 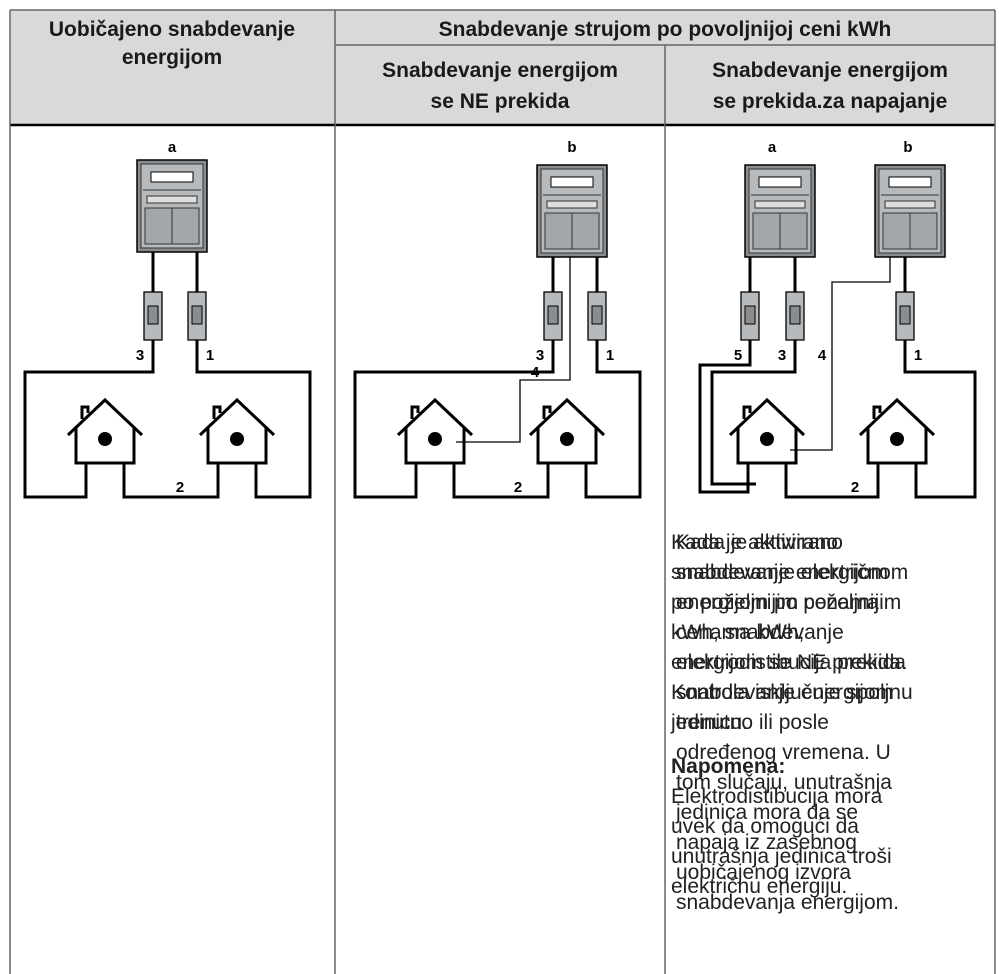 I want to click on paragraph-line: po poželjnijim cenama, so click(x=775, y=602).